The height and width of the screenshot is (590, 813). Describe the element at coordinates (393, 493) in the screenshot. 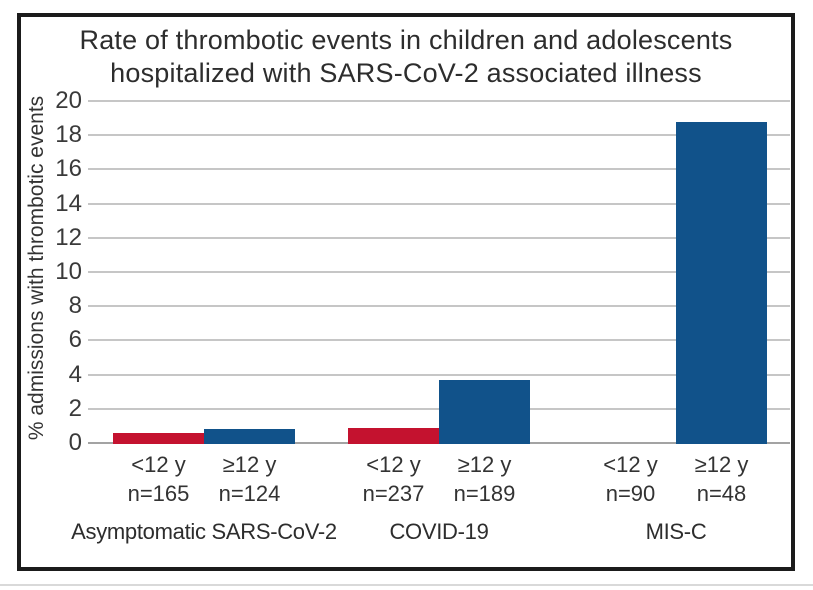

I see `bar-n-label: n=237` at that location.